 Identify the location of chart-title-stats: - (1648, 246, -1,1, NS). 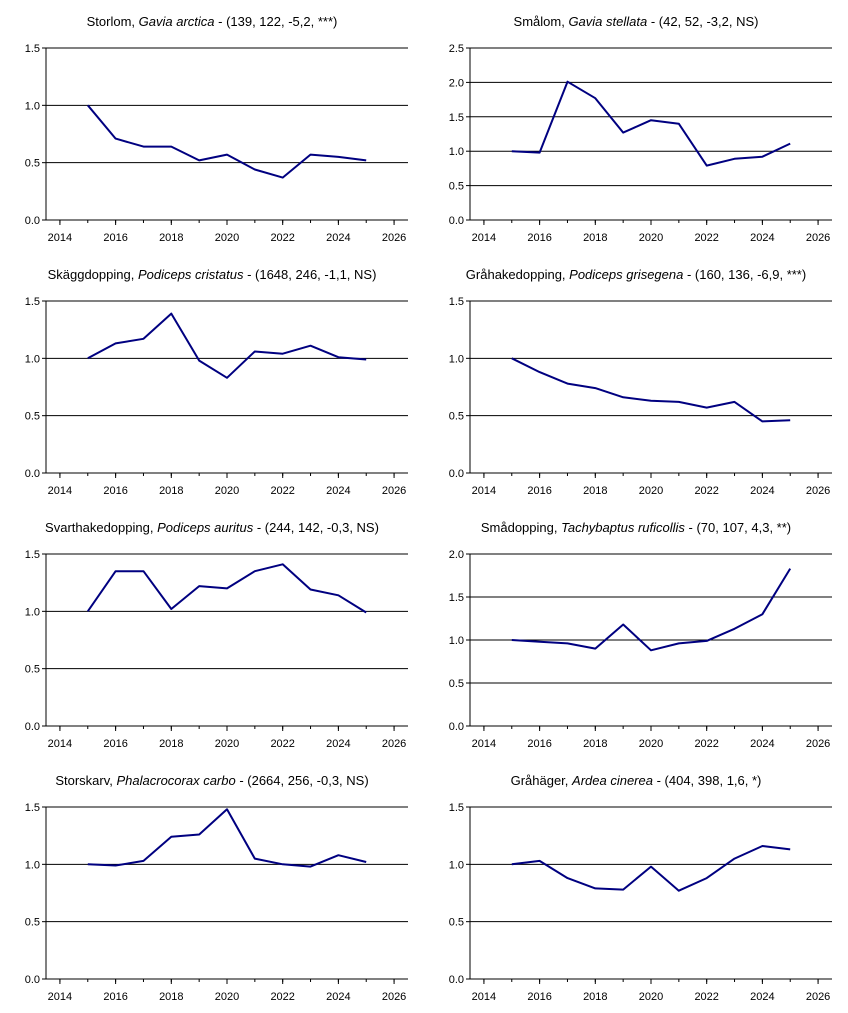
(310, 274).